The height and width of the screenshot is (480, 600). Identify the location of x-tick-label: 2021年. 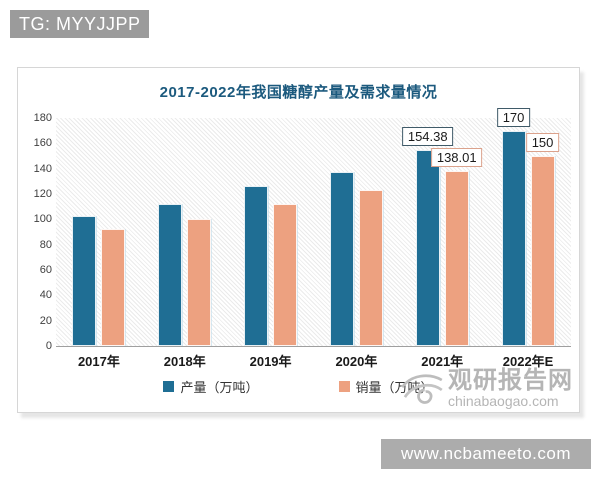
(442, 361).